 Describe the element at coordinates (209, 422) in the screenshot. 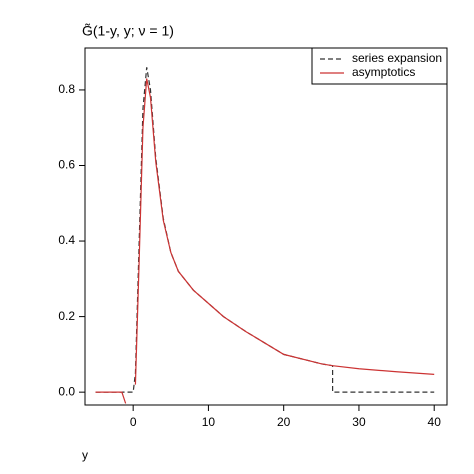

I see `x-tick-label: 10` at that location.